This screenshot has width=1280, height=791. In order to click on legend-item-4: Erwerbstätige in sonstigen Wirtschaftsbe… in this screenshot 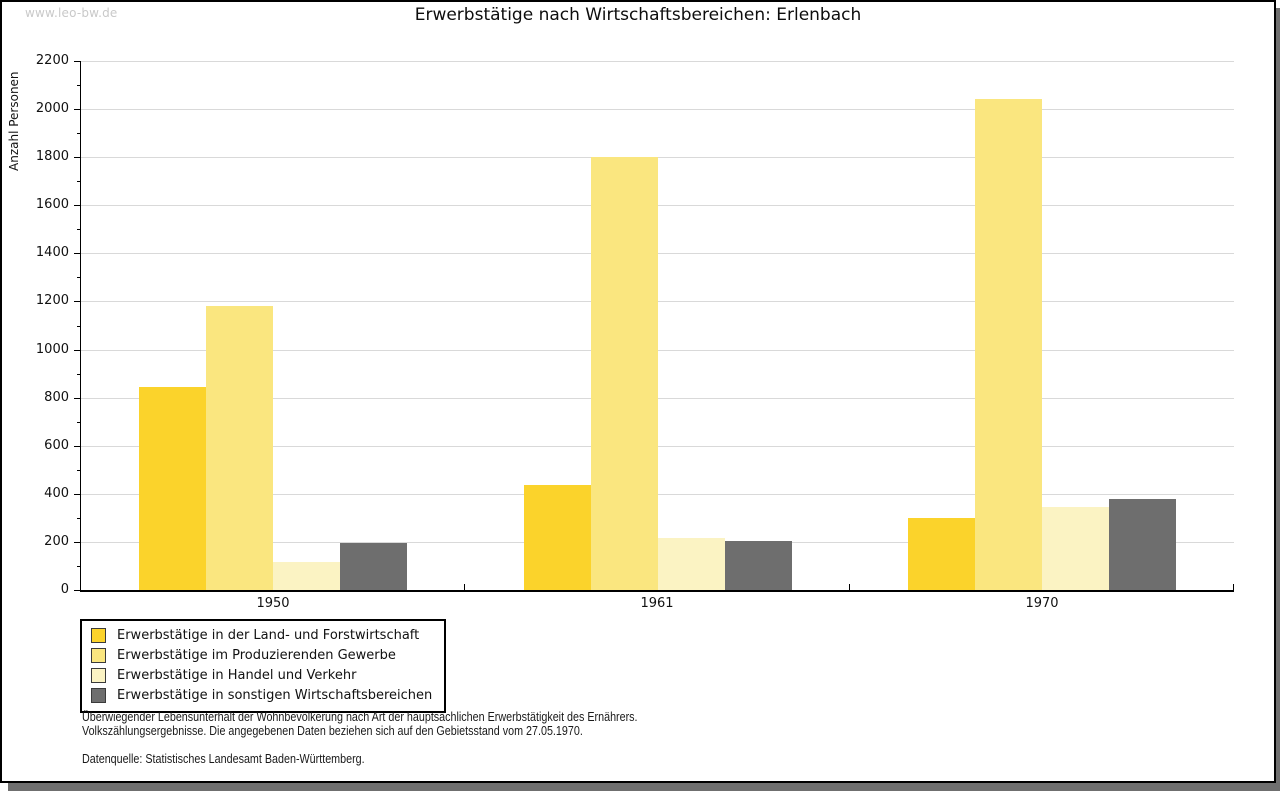, I will do `click(261, 695)`.